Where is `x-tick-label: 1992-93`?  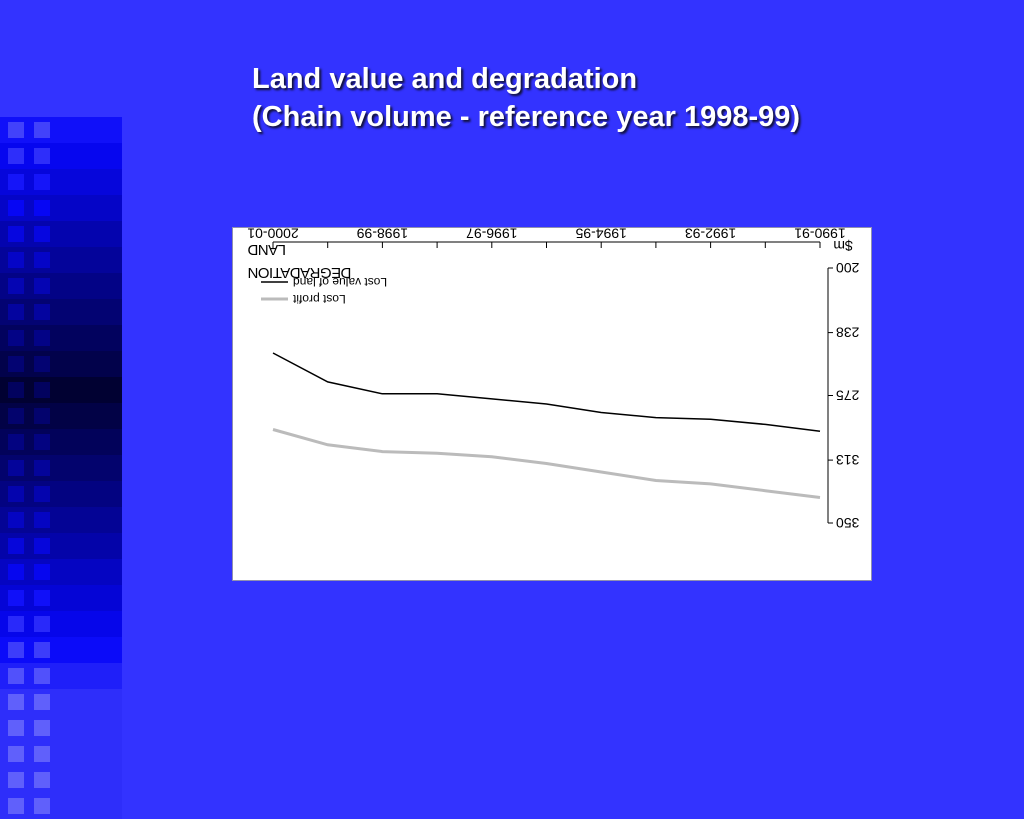
x-tick-label: 1992-93 is located at coordinates (711, 235).